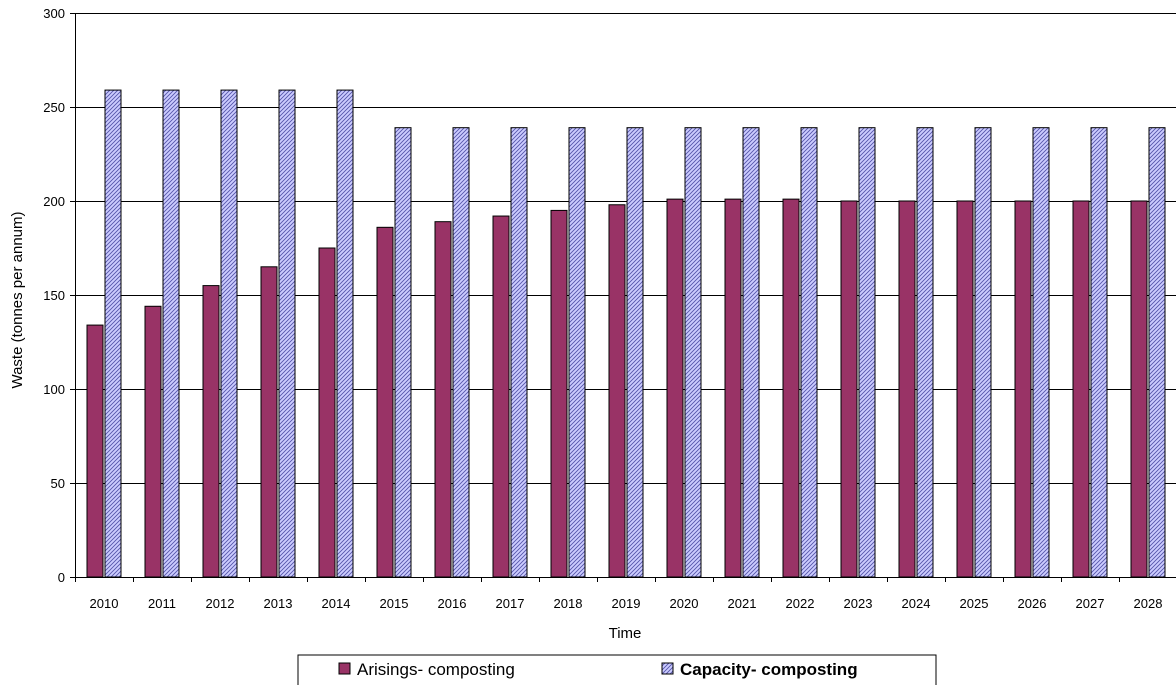 This screenshot has width=1176, height=690. I want to click on x-tick-label: 2020, so click(684, 603).